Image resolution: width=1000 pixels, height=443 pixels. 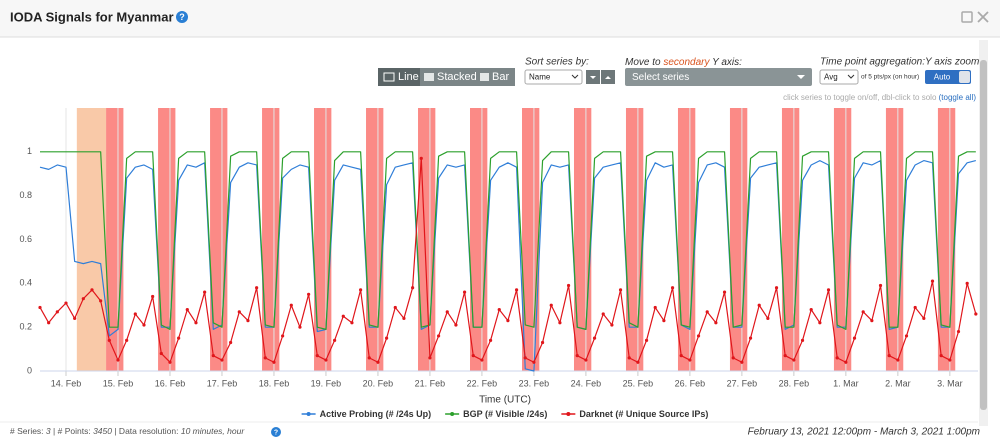 I want to click on footer-help-text: ?, so click(x=276, y=432).